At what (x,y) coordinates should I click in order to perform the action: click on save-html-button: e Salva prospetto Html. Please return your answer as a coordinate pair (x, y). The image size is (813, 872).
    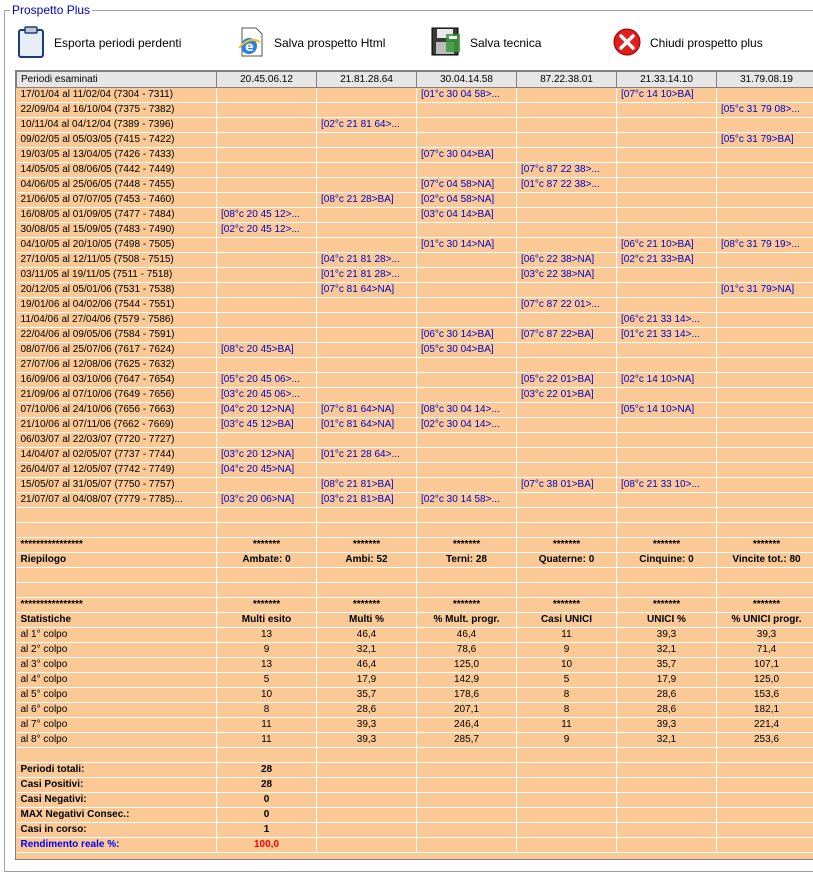
    Looking at the image, I should click on (310, 43).